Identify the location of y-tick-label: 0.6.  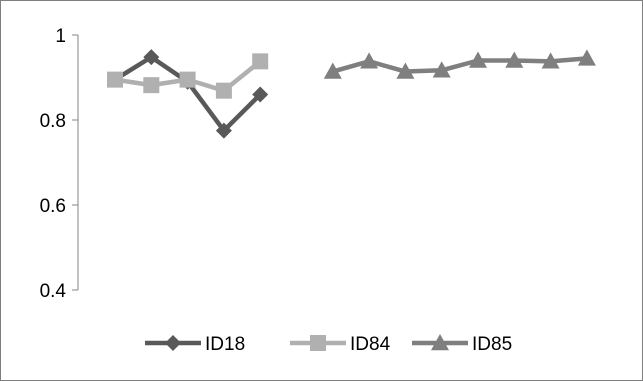
(53, 206).